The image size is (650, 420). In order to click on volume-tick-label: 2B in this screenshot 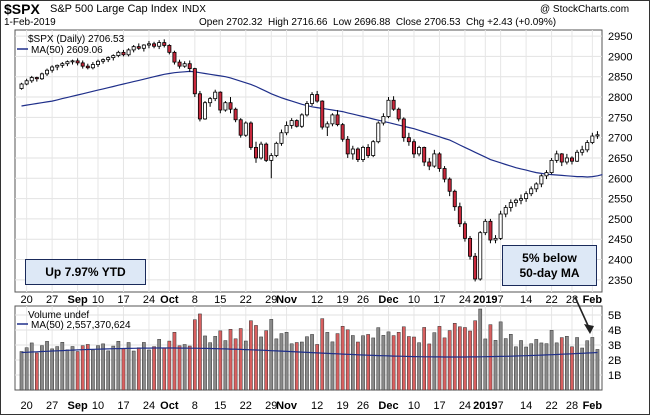, I will do `click(614, 361)`.